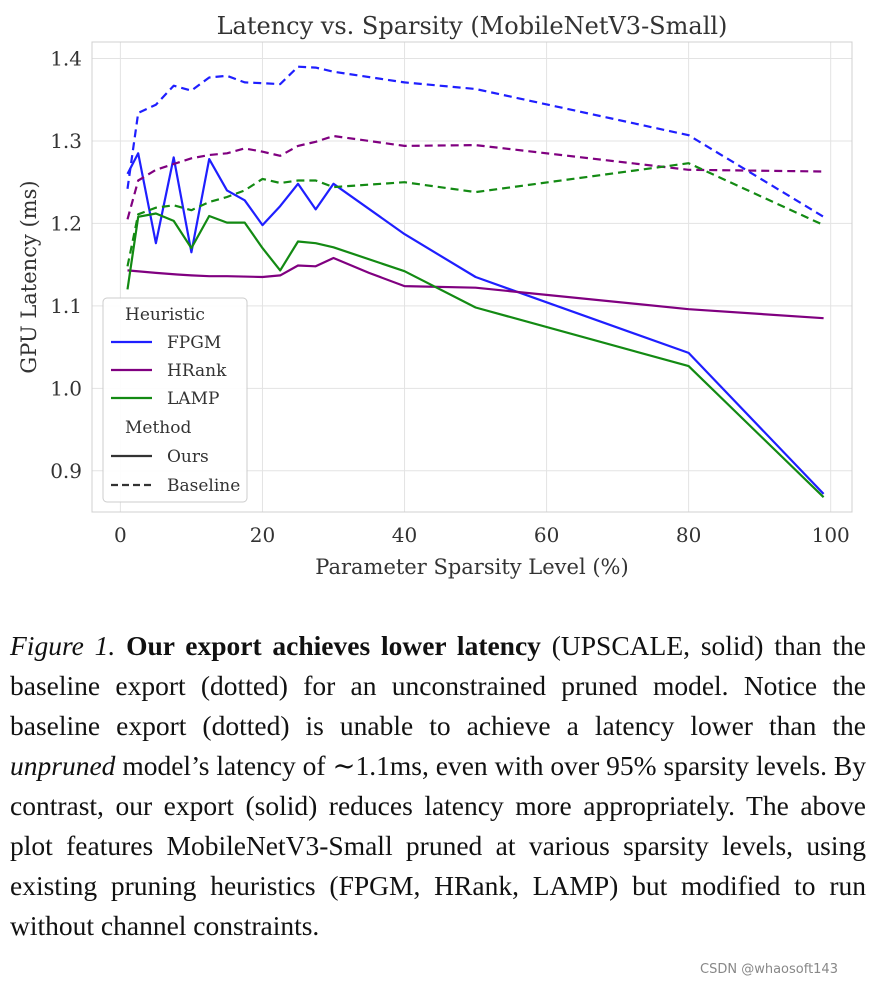 The width and height of the screenshot is (875, 986). I want to click on caption-bold-lead: Our export achieves lower latency, so click(333, 645).